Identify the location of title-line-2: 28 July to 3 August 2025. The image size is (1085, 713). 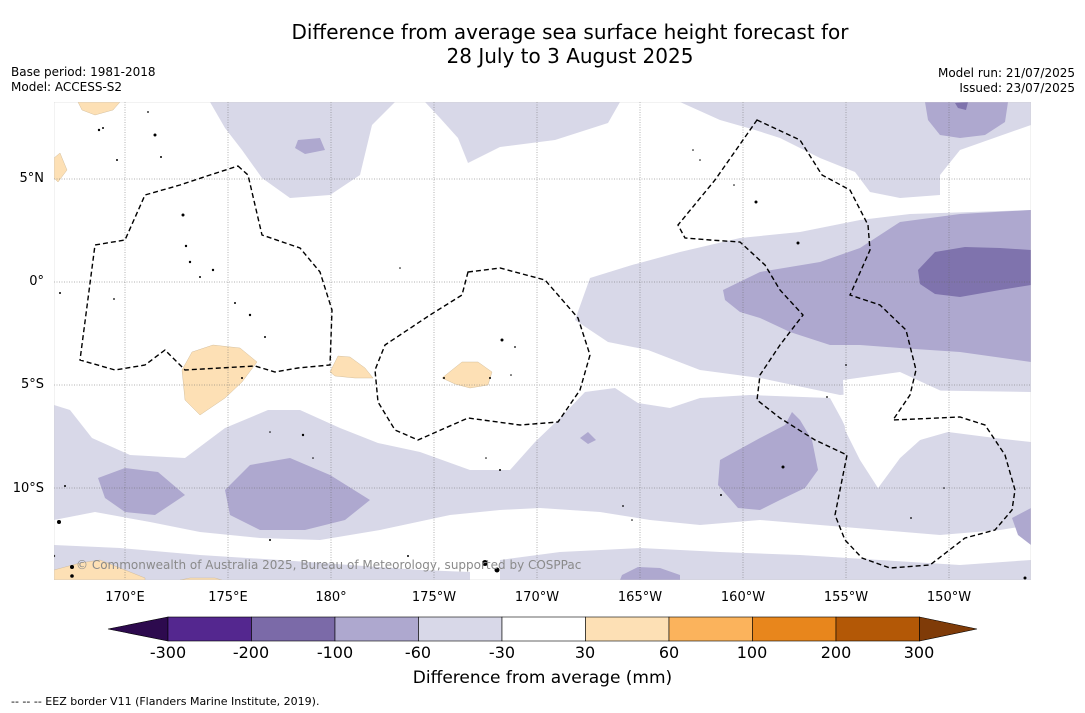
(570, 56).